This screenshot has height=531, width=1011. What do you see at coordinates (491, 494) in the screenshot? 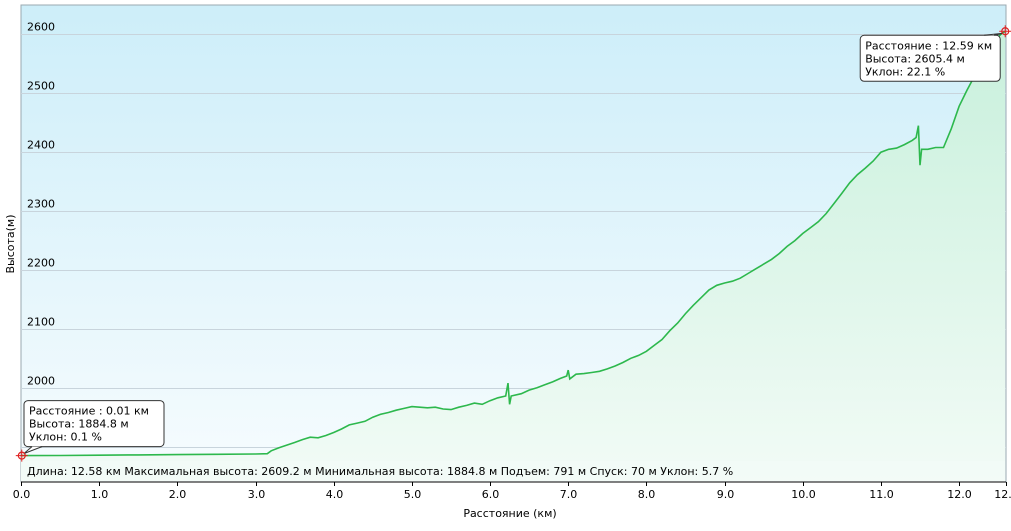
I see `x-tick-label: 6.0` at bounding box center [491, 494].